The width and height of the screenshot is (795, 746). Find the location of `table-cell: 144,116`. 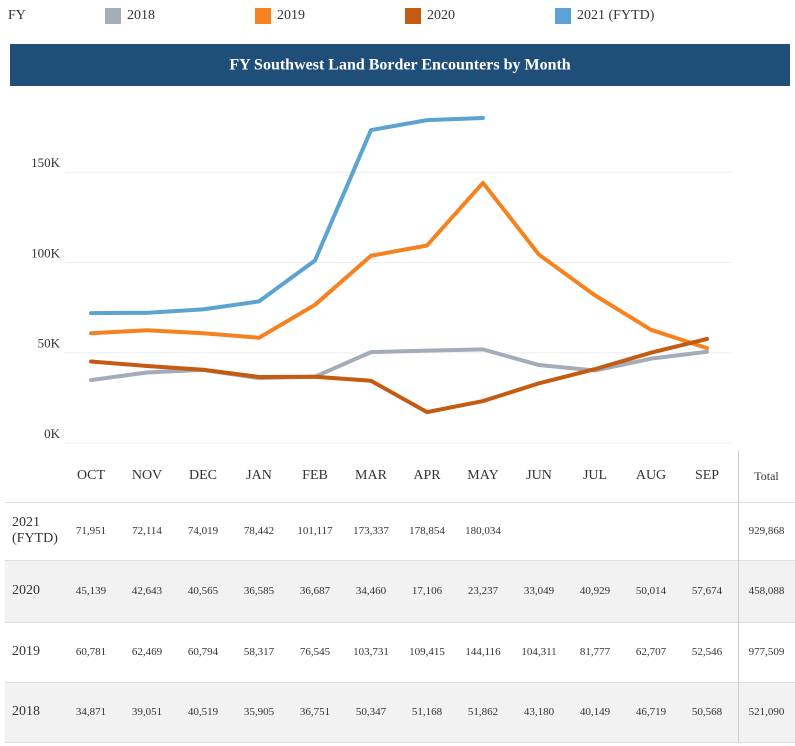

table-cell: 144,116 is located at coordinates (483, 652).